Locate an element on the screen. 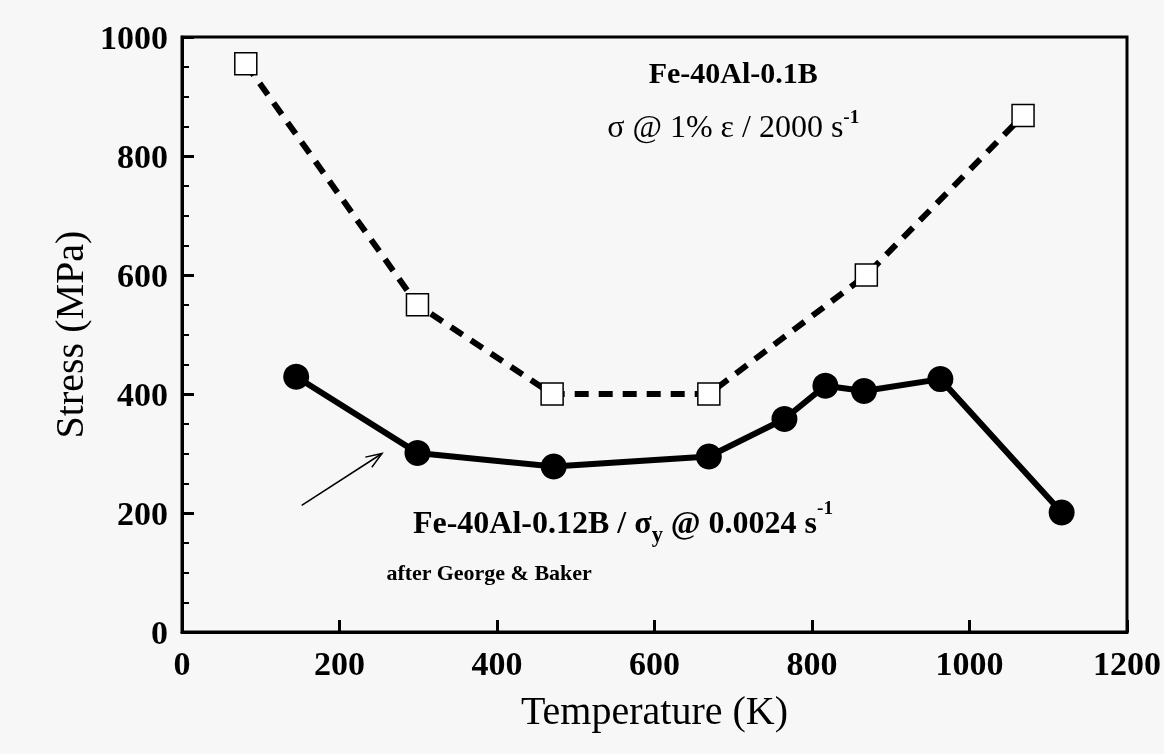  x-tick-label: 1200 is located at coordinates (1127, 663).